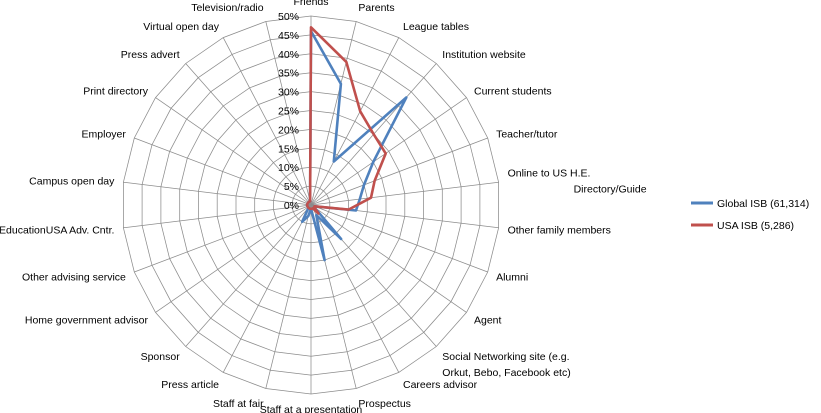 This screenshot has height=413, width=821. Describe the element at coordinates (288, 55) in the screenshot. I see `tick-label: 40%` at that location.